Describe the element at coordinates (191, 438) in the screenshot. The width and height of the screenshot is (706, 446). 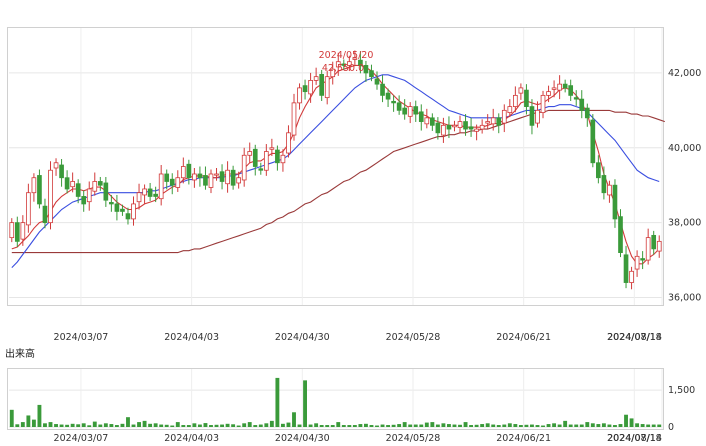
I see `volume-x-tick-label: 2024/04/03` at that location.